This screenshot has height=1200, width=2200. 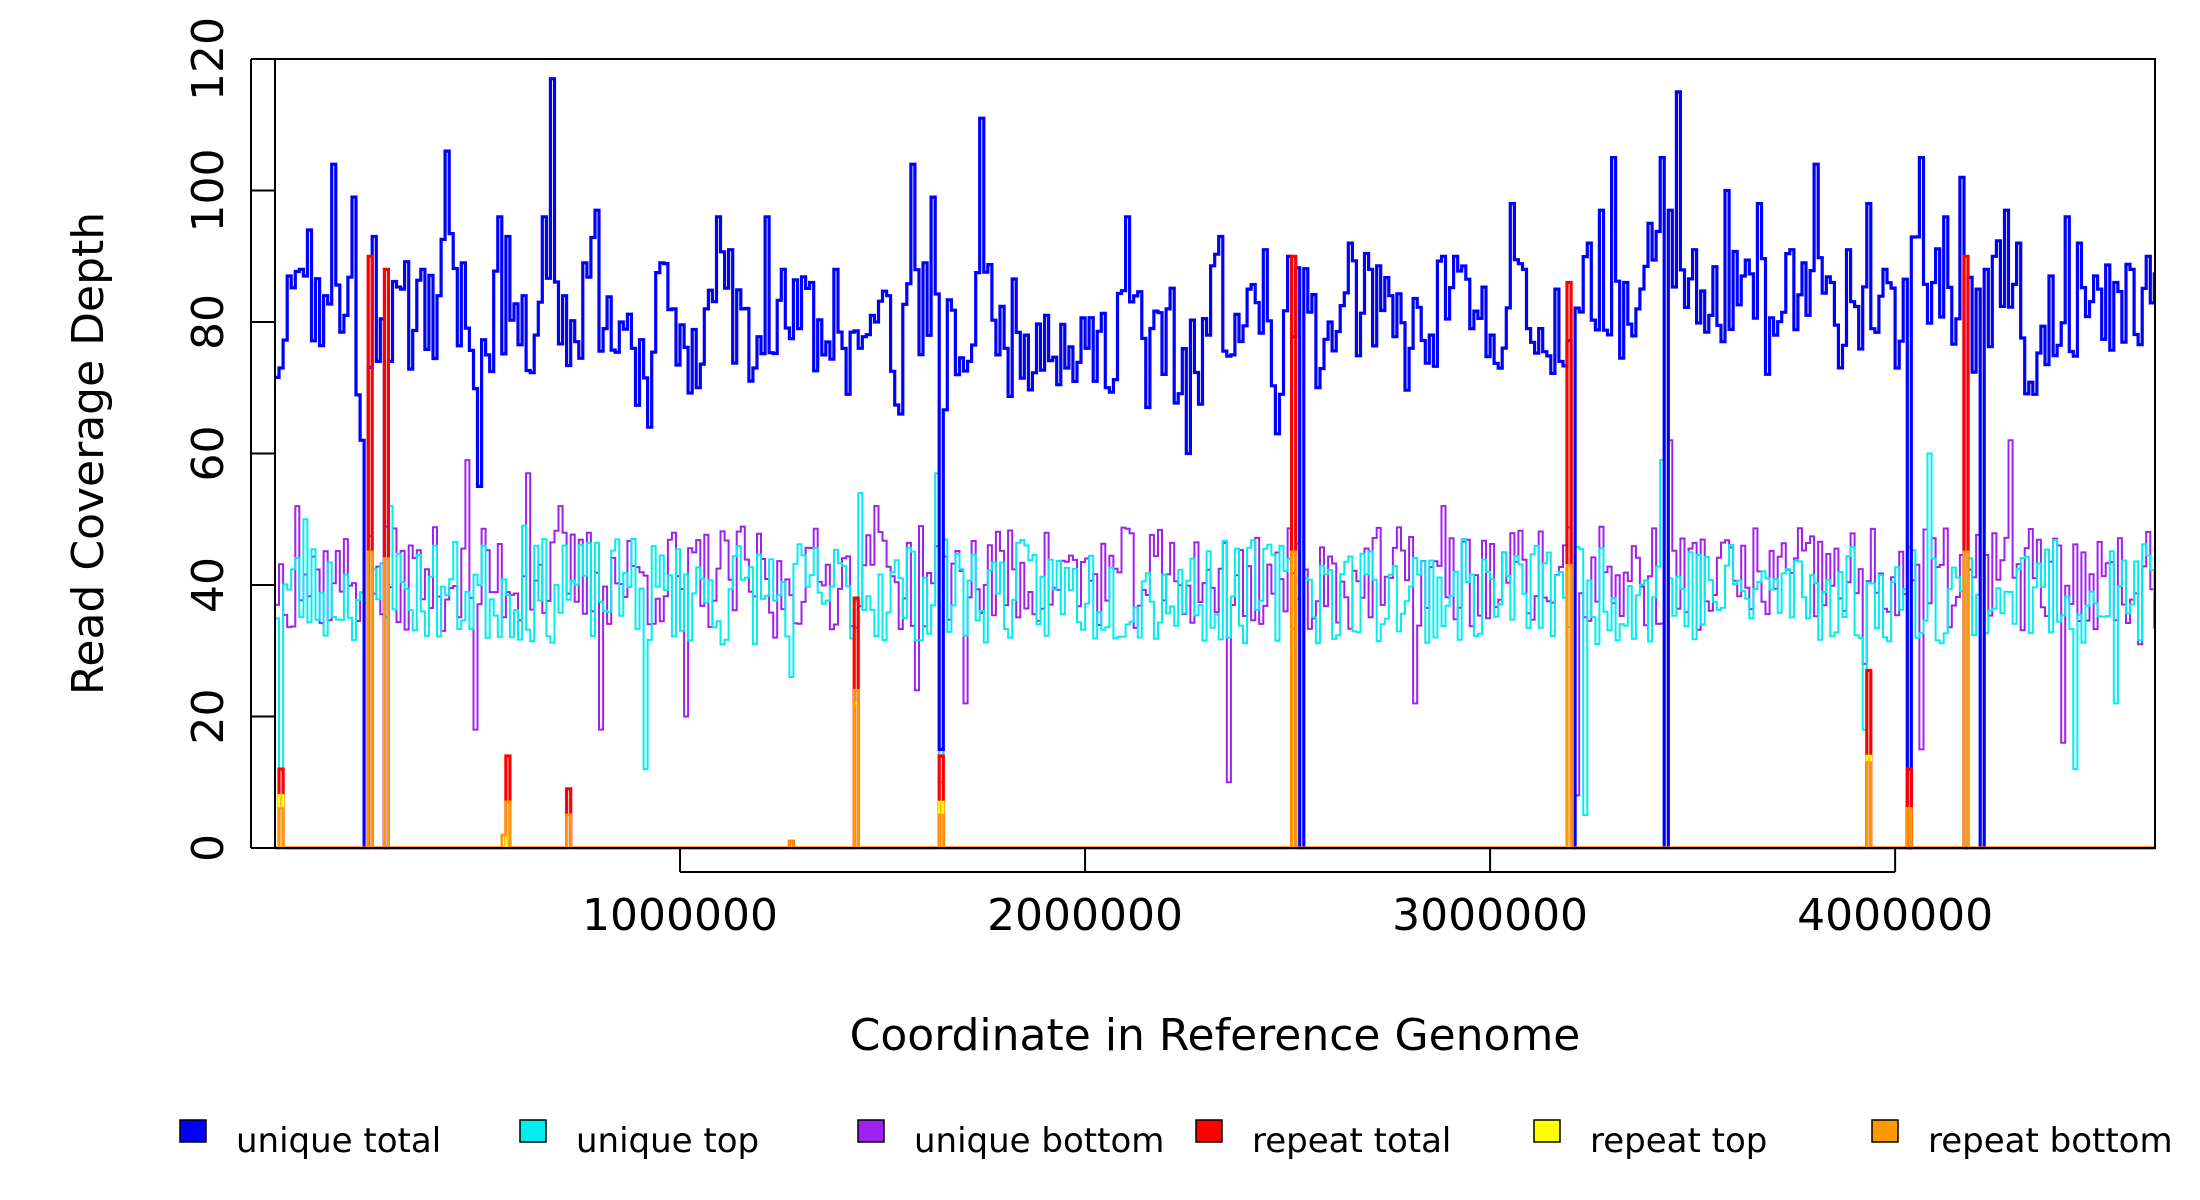 I want to click on y-tick-label: 120, so click(x=208, y=59).